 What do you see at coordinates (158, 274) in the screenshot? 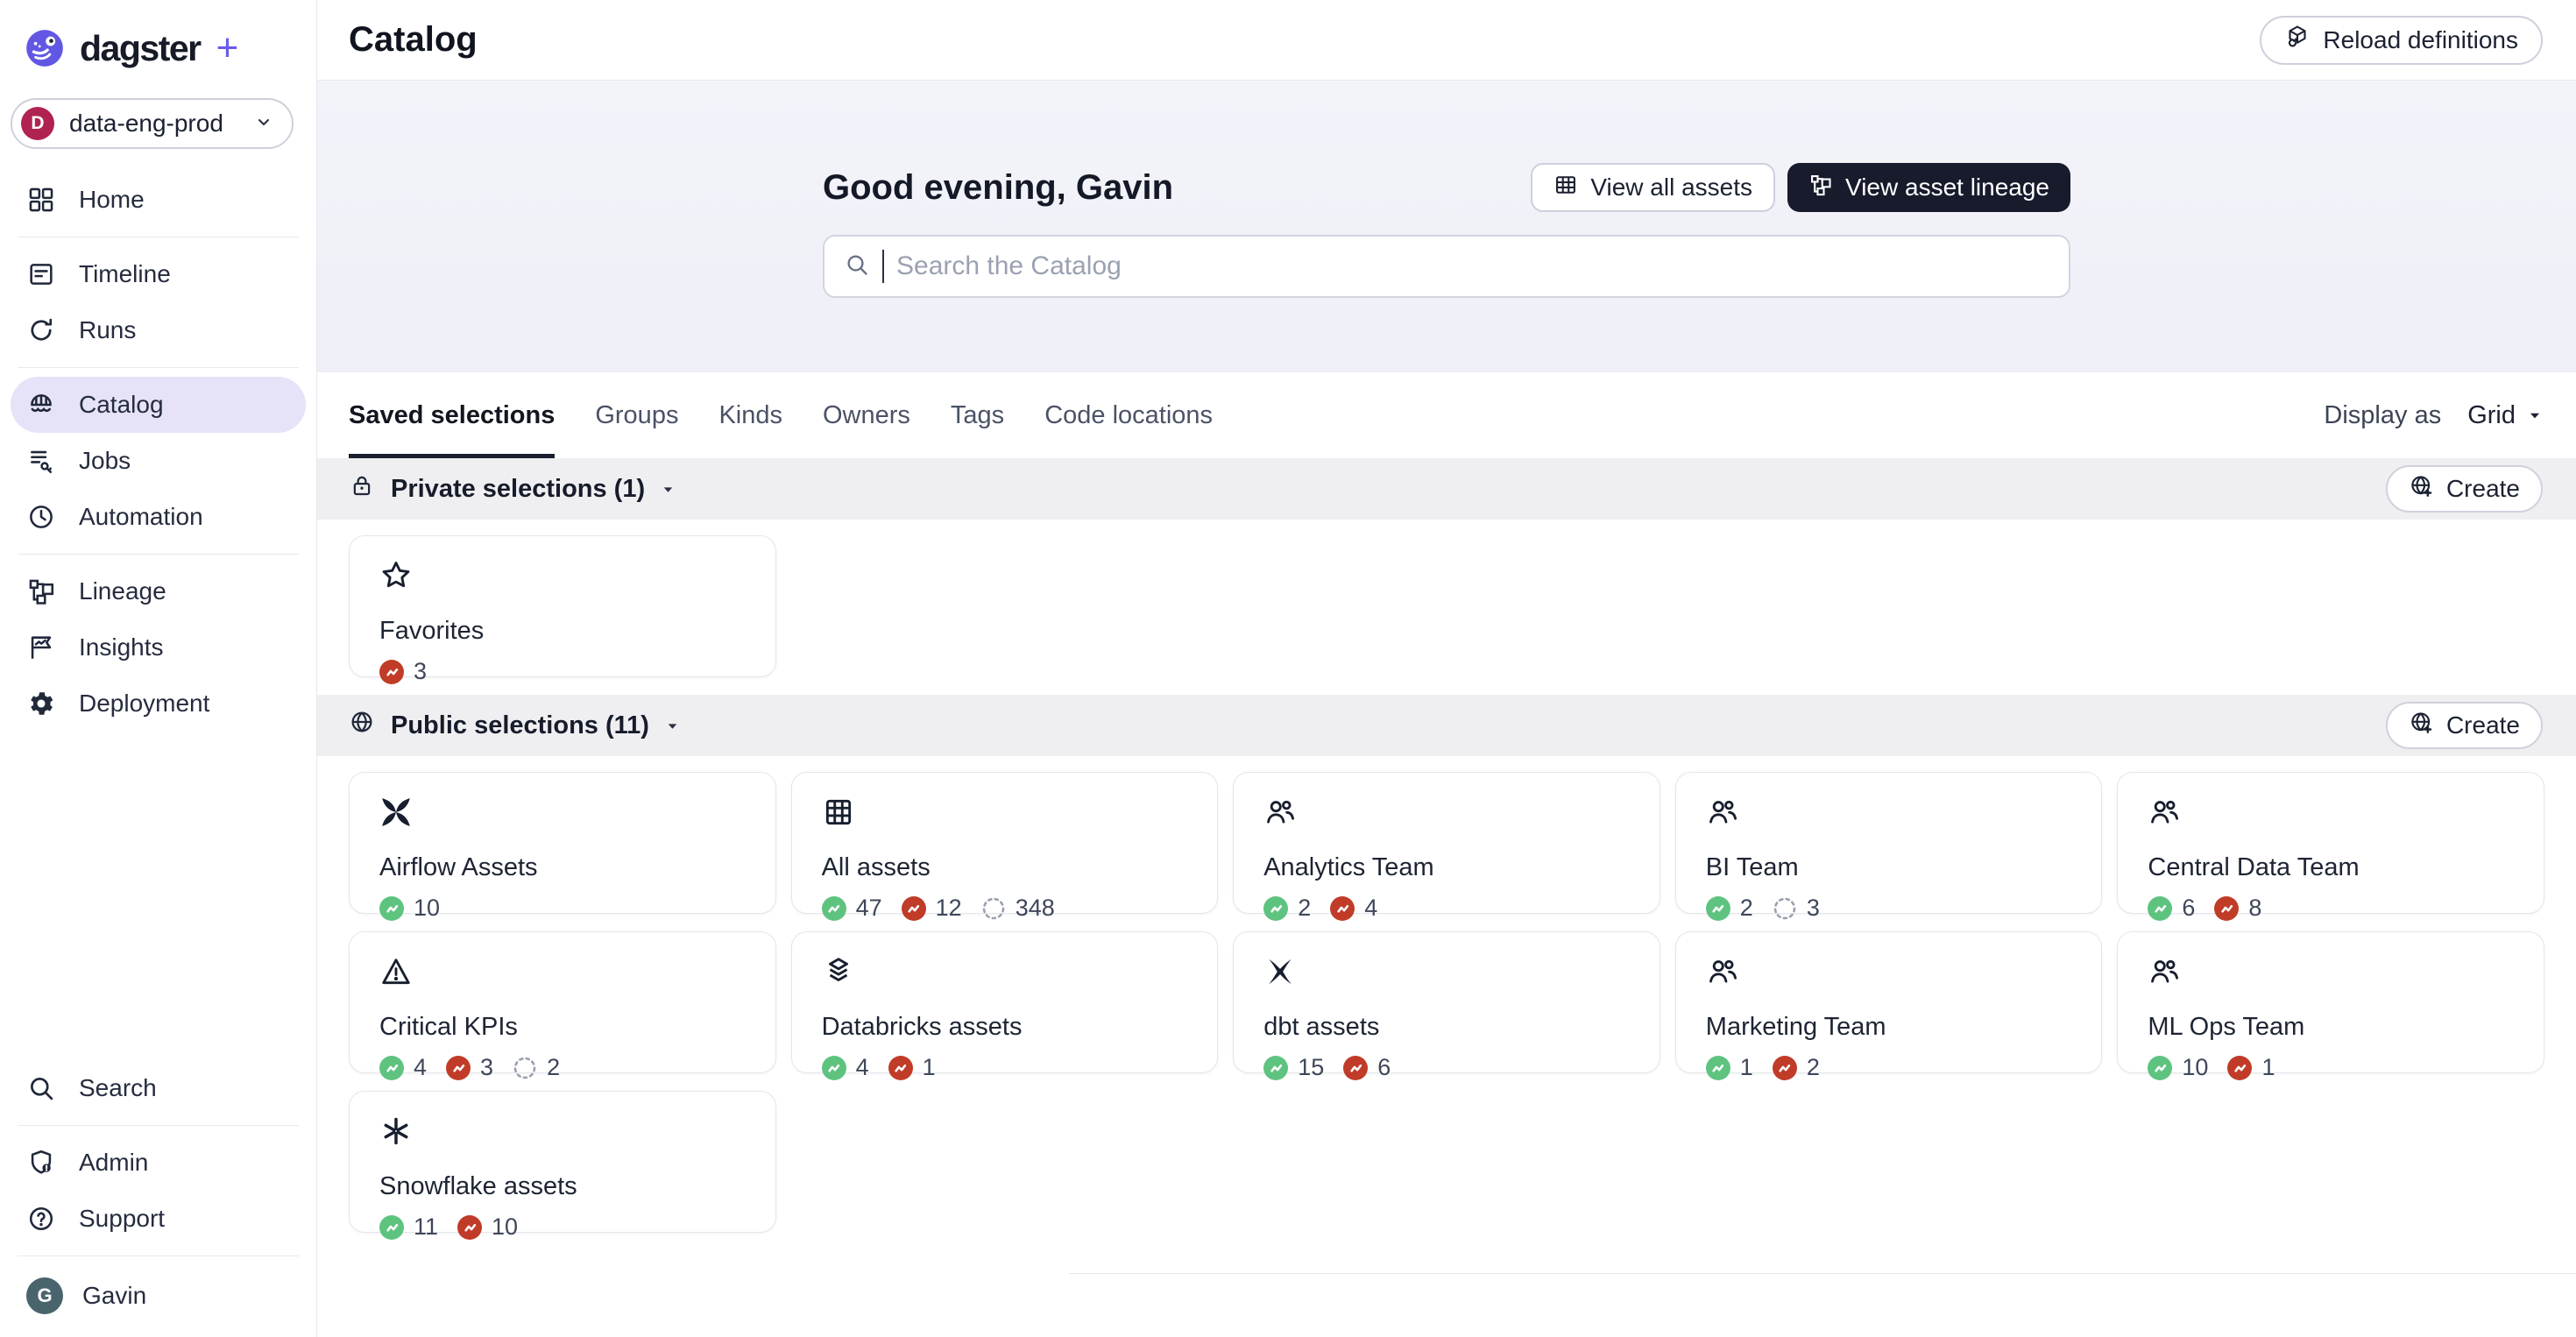
I see `sidebar-item-timeline: Timeline` at bounding box center [158, 274].